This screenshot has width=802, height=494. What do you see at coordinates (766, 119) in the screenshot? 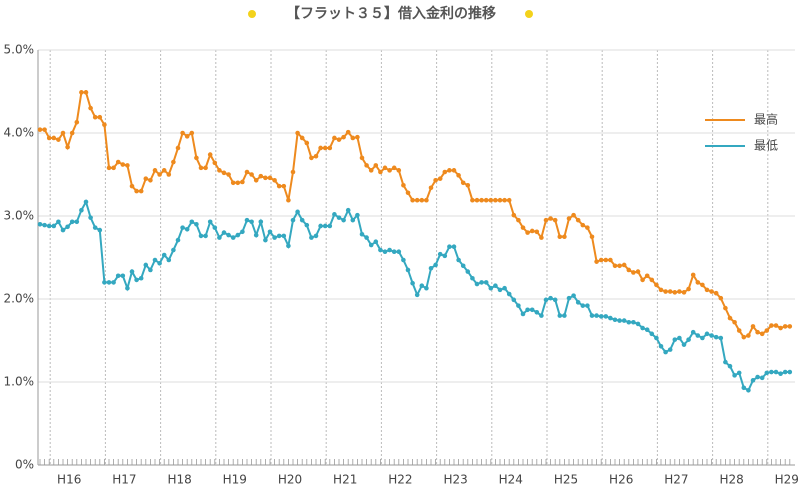
I see `legend-label: 最高` at bounding box center [766, 119].